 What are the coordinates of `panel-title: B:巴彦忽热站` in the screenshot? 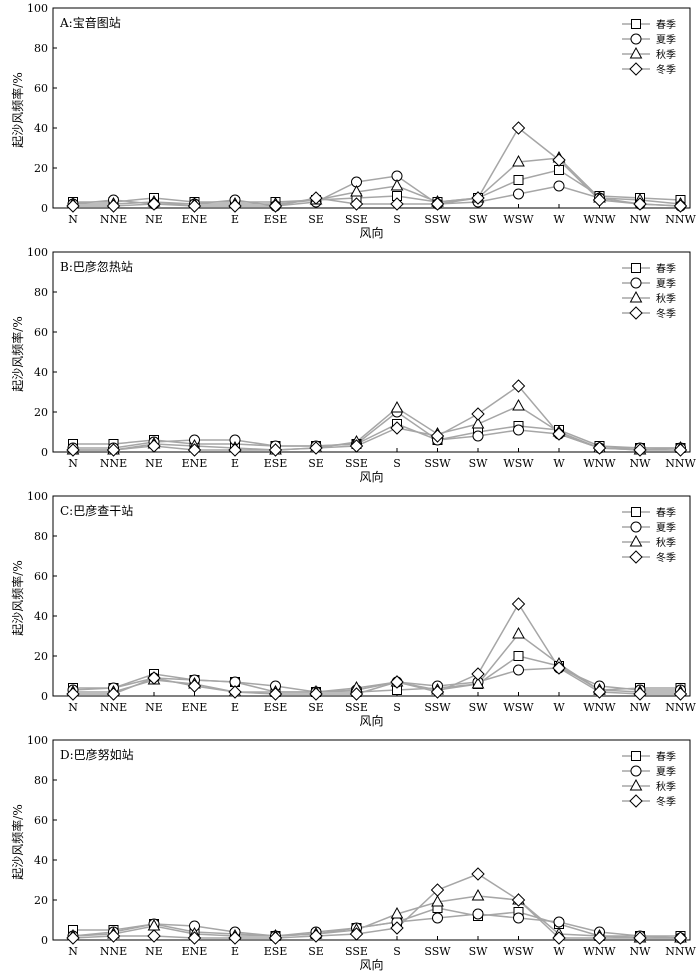 It's located at (96, 266).